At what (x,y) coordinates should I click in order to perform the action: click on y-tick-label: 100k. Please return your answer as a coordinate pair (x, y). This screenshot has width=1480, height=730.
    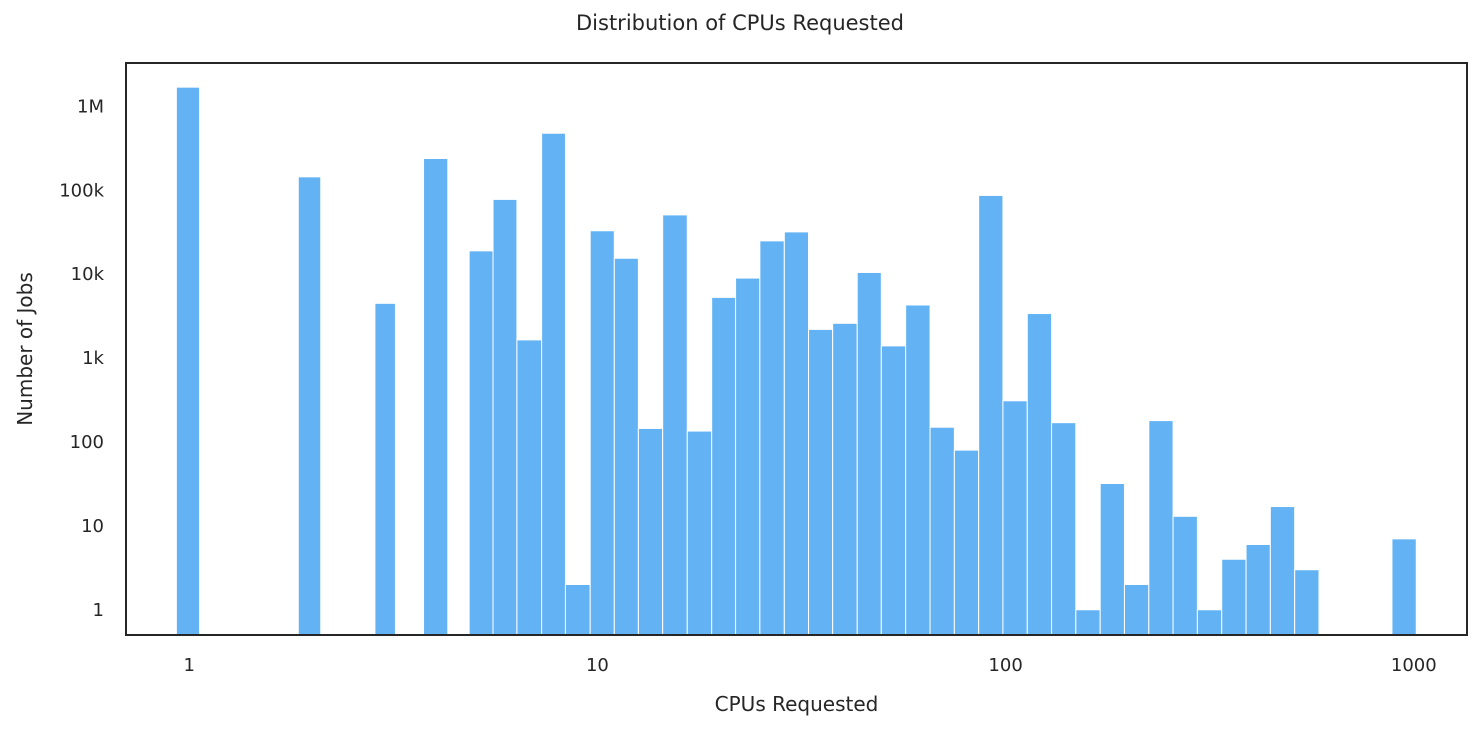
    Looking at the image, I should click on (81, 190).